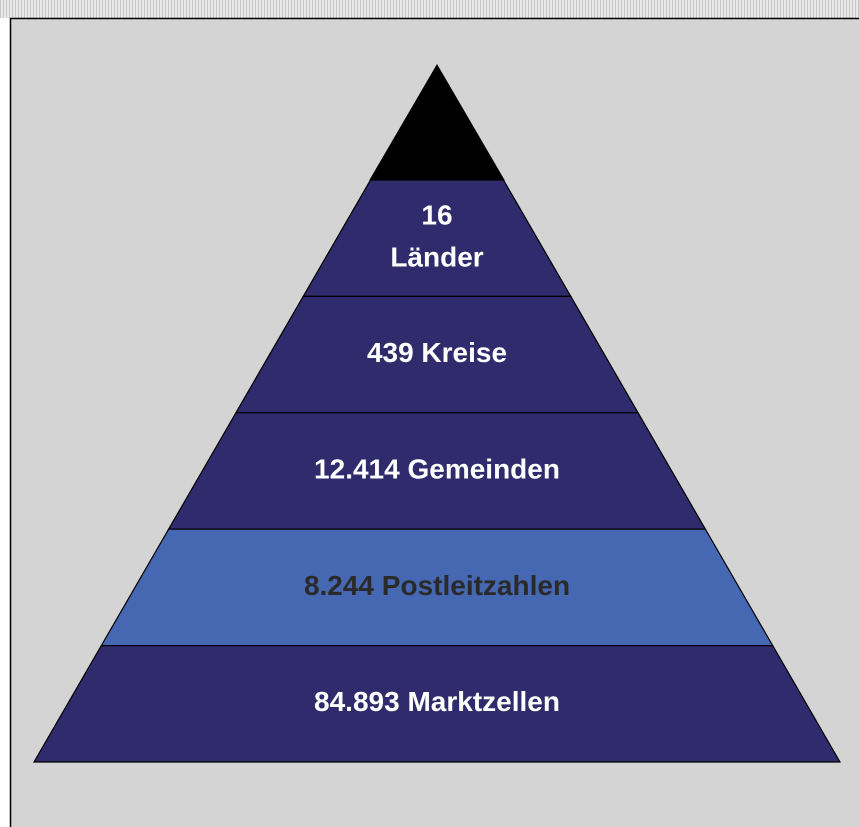 The image size is (859, 827). What do you see at coordinates (436, 215) in the screenshot?
I see `level-label: 16` at bounding box center [436, 215].